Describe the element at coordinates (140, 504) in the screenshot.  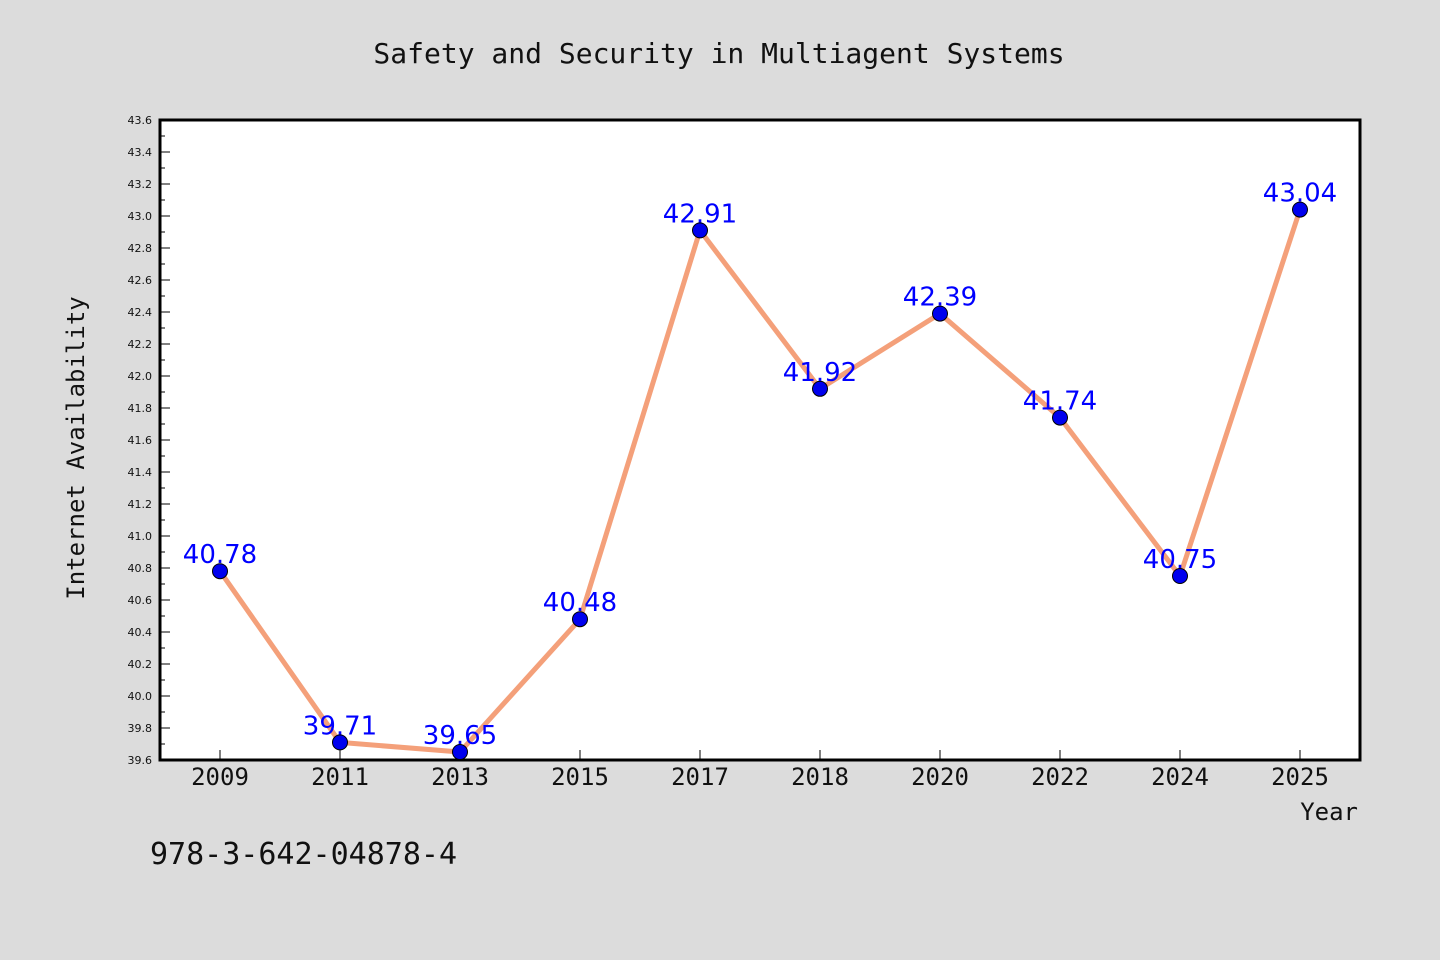
I see `y-tick-label: 41.2` at that location.